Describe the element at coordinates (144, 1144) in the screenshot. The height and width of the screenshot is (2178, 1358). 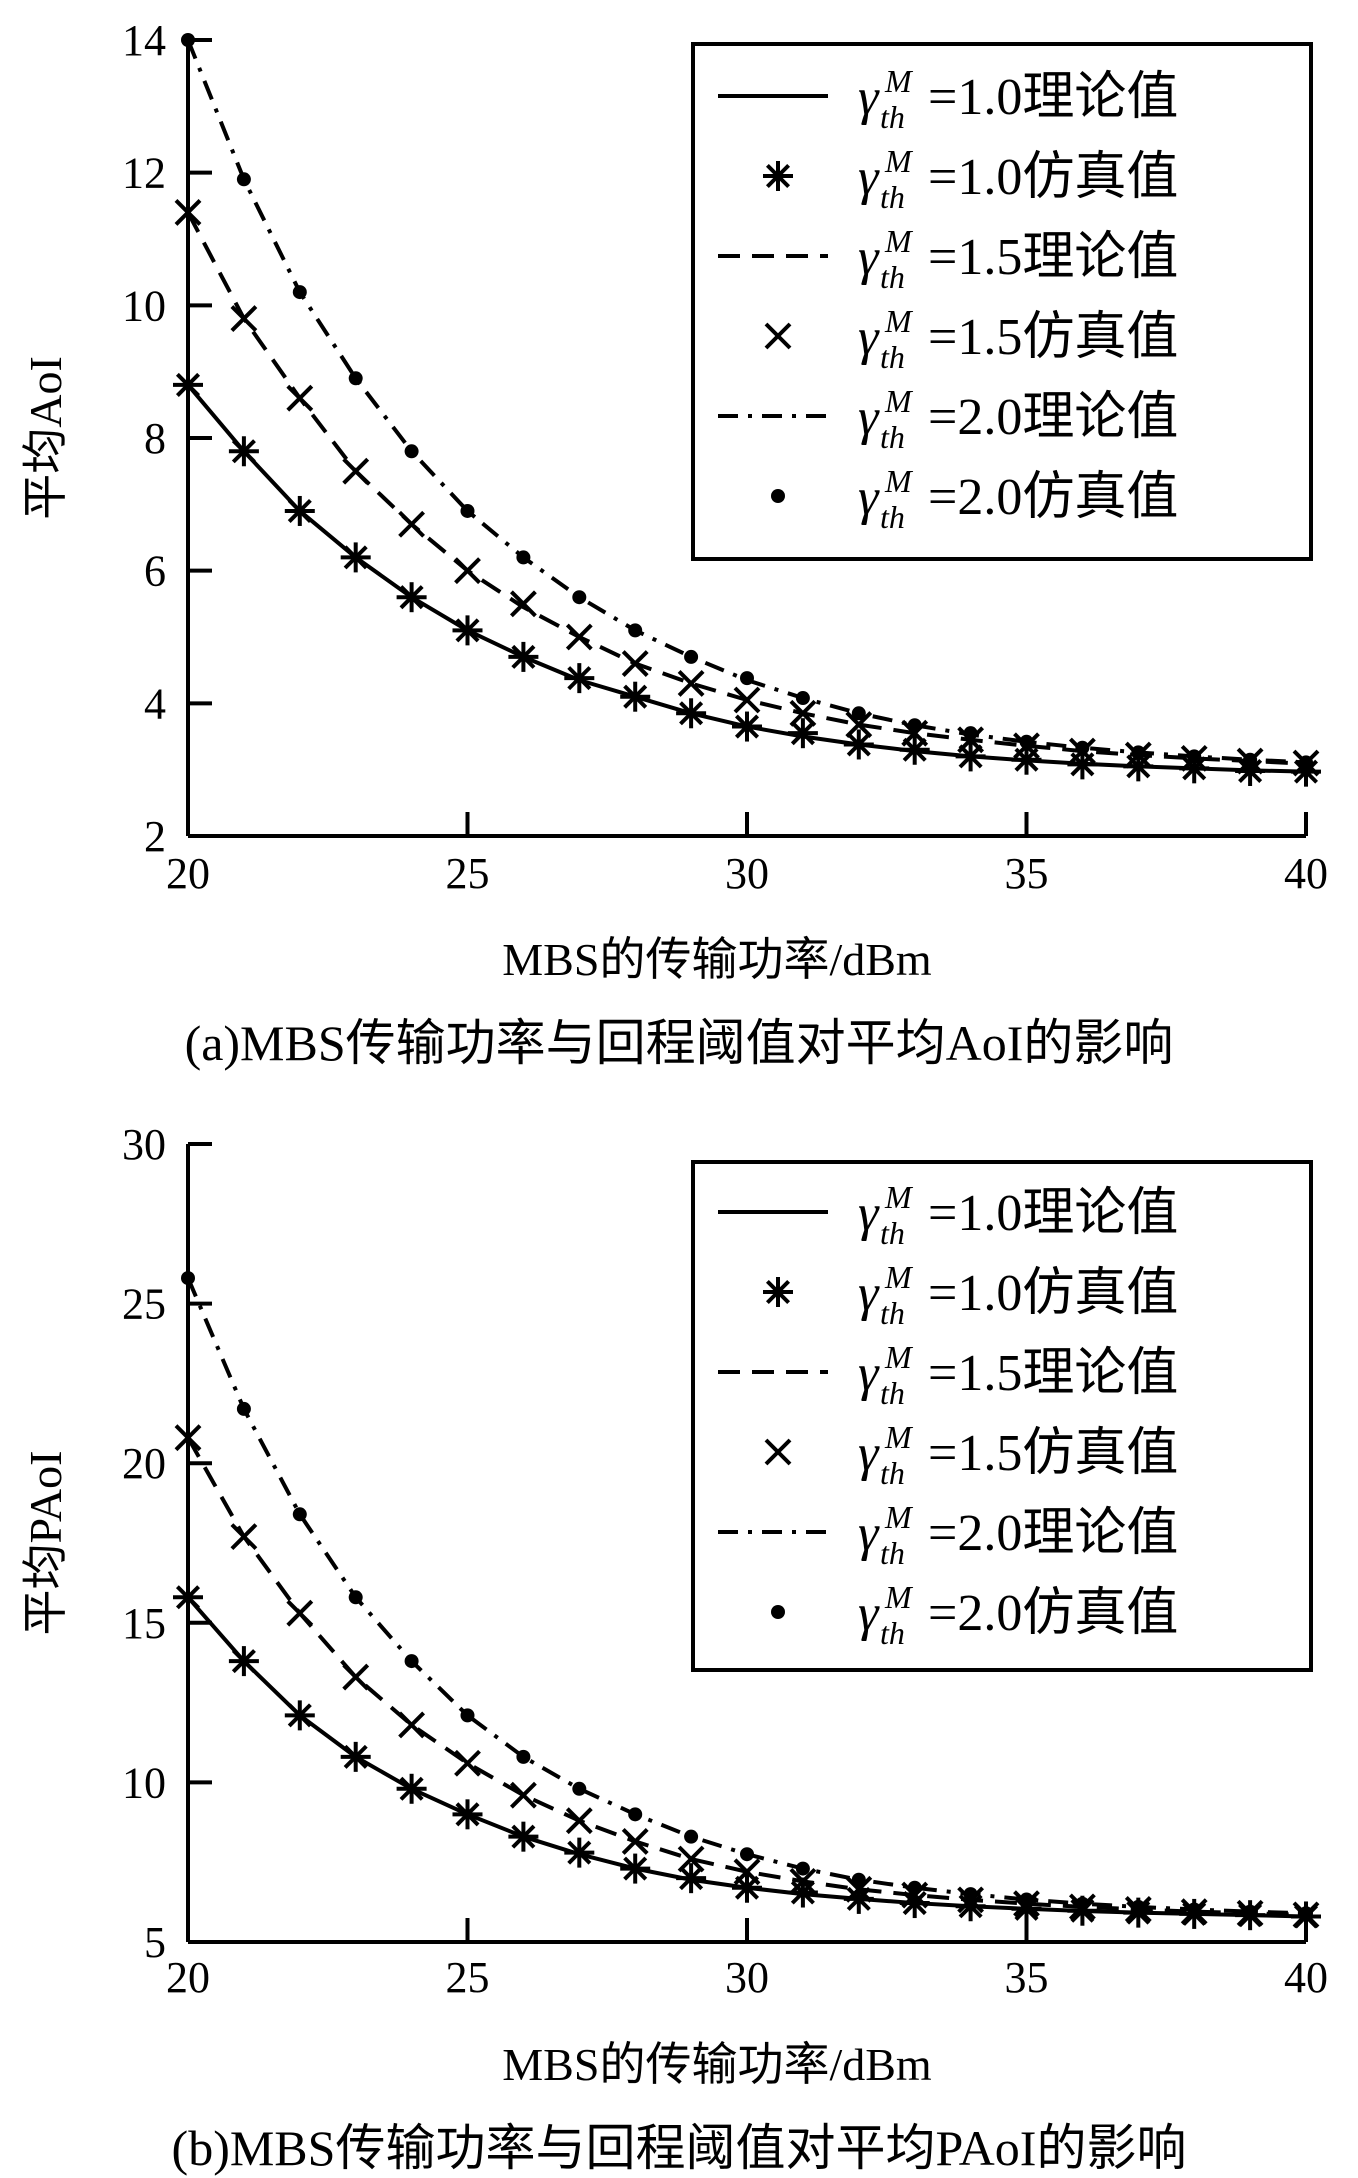
I see `y-tick-label: 30` at that location.